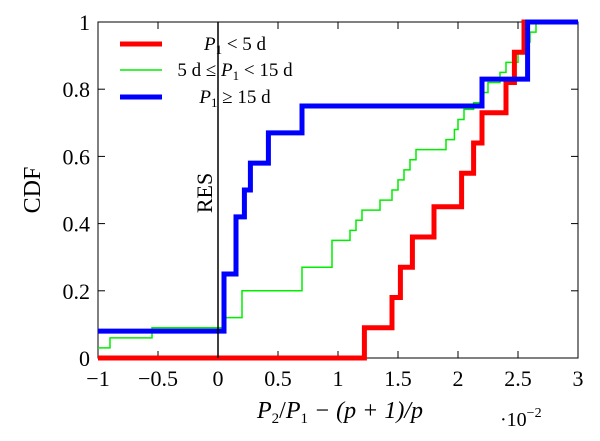 This screenshot has height=441, width=600. Describe the element at coordinates (204, 193) in the screenshot. I see `res-label: RES` at that location.